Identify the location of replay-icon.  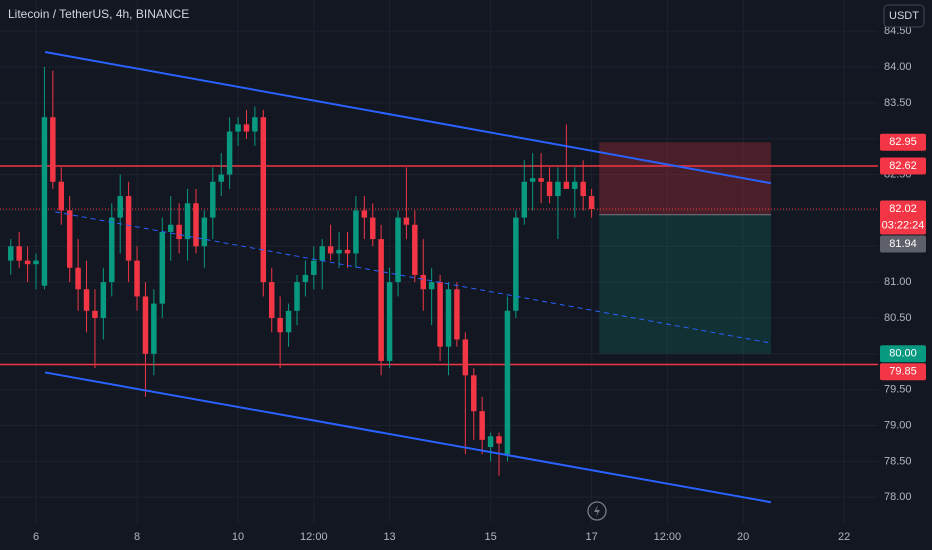
(597, 511).